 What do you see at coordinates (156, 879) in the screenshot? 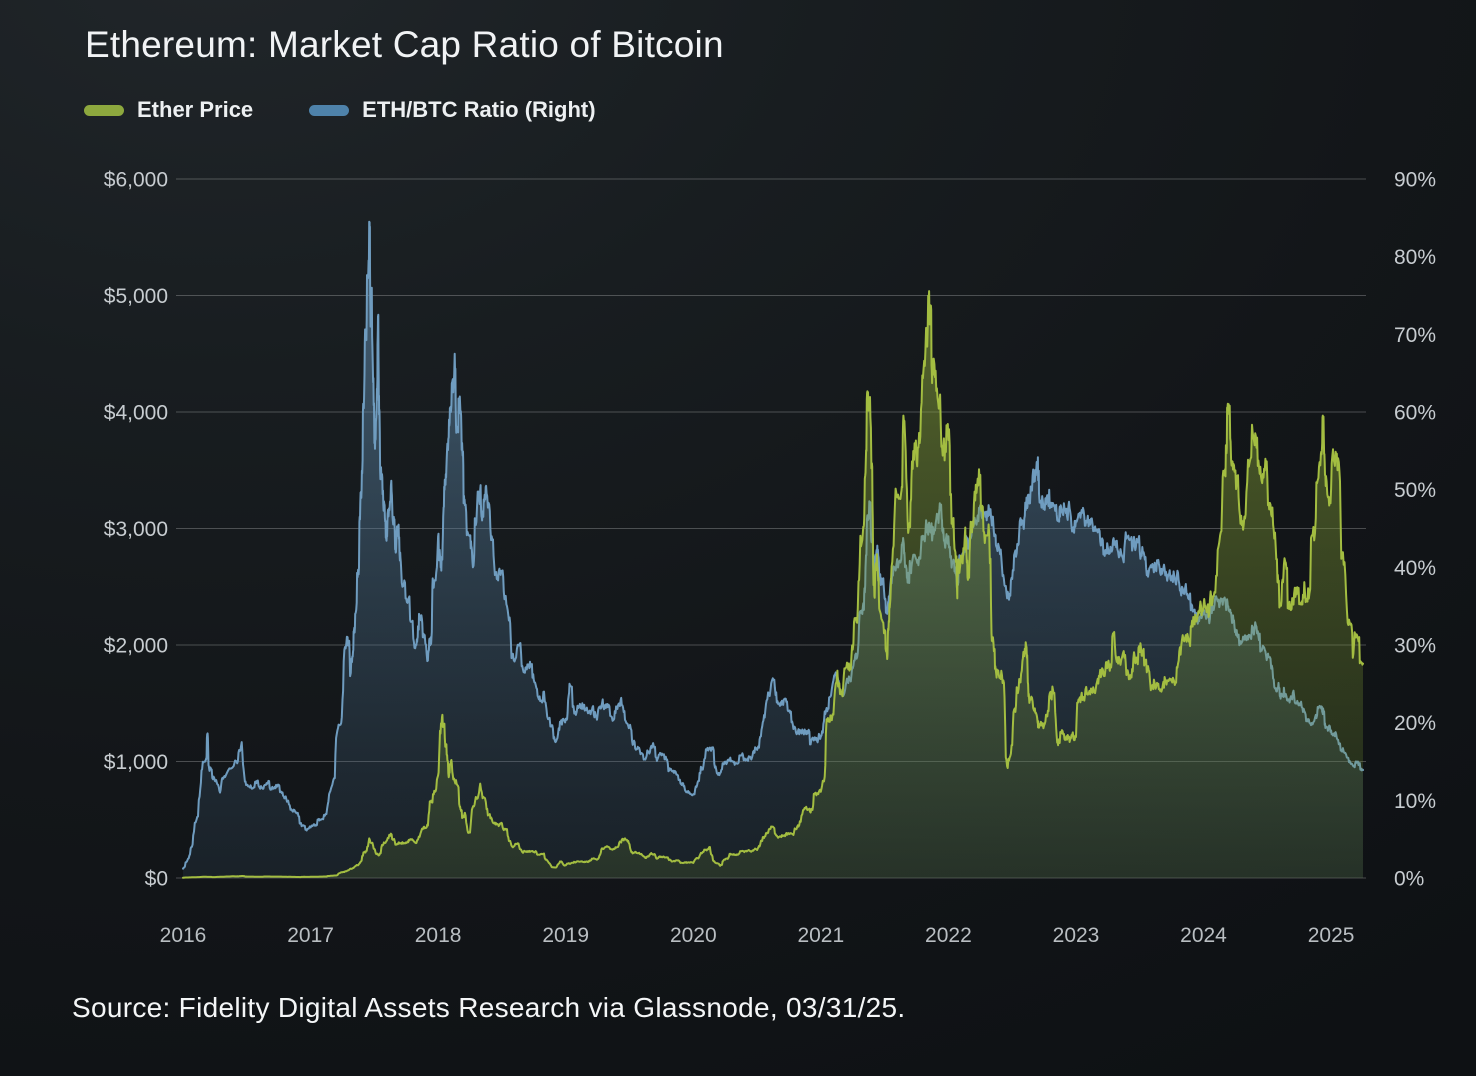
I see `left-axis-tick-label: $0` at bounding box center [156, 879].